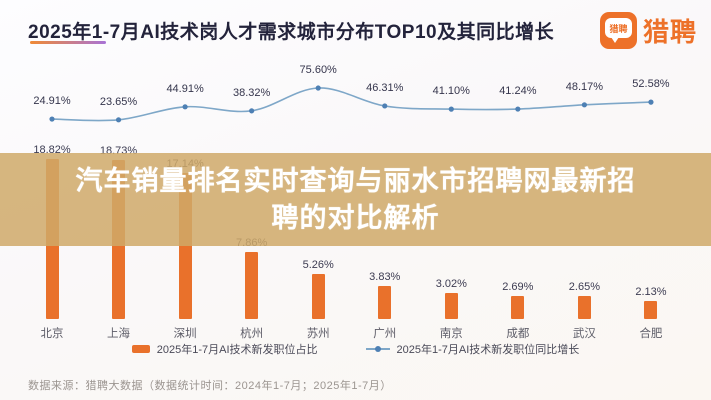 Image resolution: width=711 pixels, height=400 pixels. What do you see at coordinates (52, 101) in the screenshot?
I see `growth-value-label: 24.91%` at bounding box center [52, 101].